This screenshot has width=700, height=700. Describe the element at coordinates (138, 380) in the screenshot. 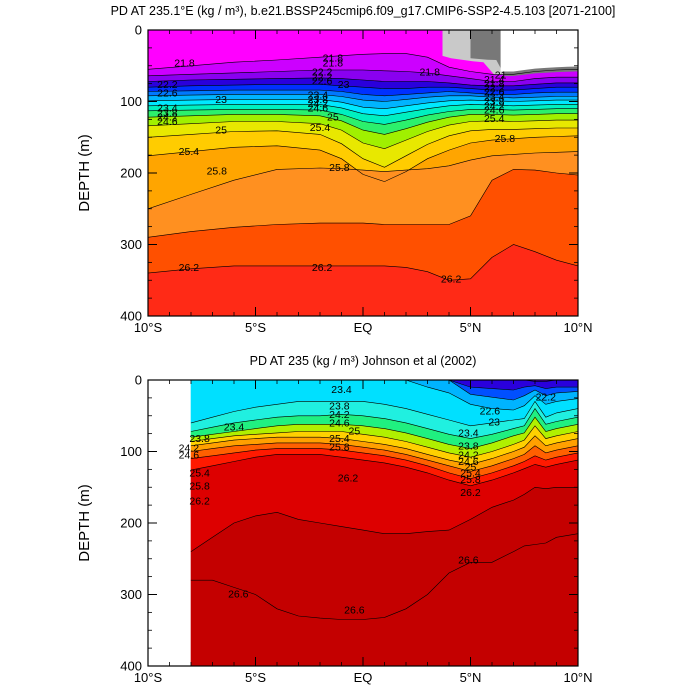

I see `y-tick-label: 0` at that location.